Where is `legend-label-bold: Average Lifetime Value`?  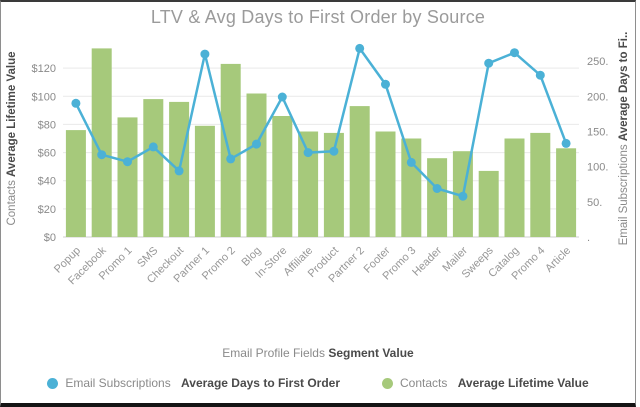
legend-label-bold: Average Lifetime Value is located at coordinates (523, 383).